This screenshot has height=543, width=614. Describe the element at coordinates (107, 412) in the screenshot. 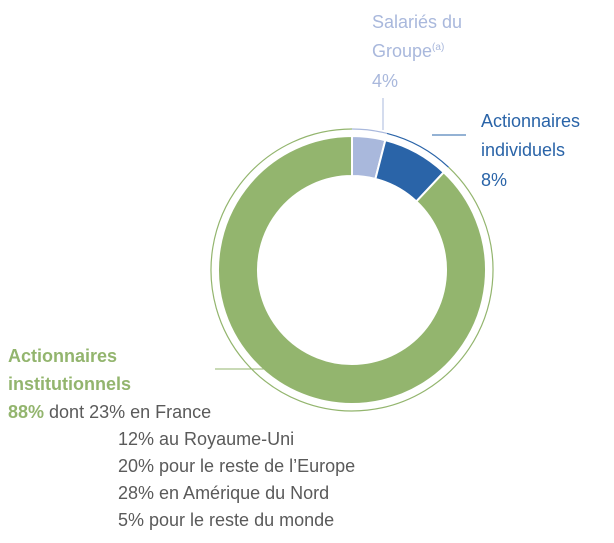

I see `breakdown-value: 23%` at that location.